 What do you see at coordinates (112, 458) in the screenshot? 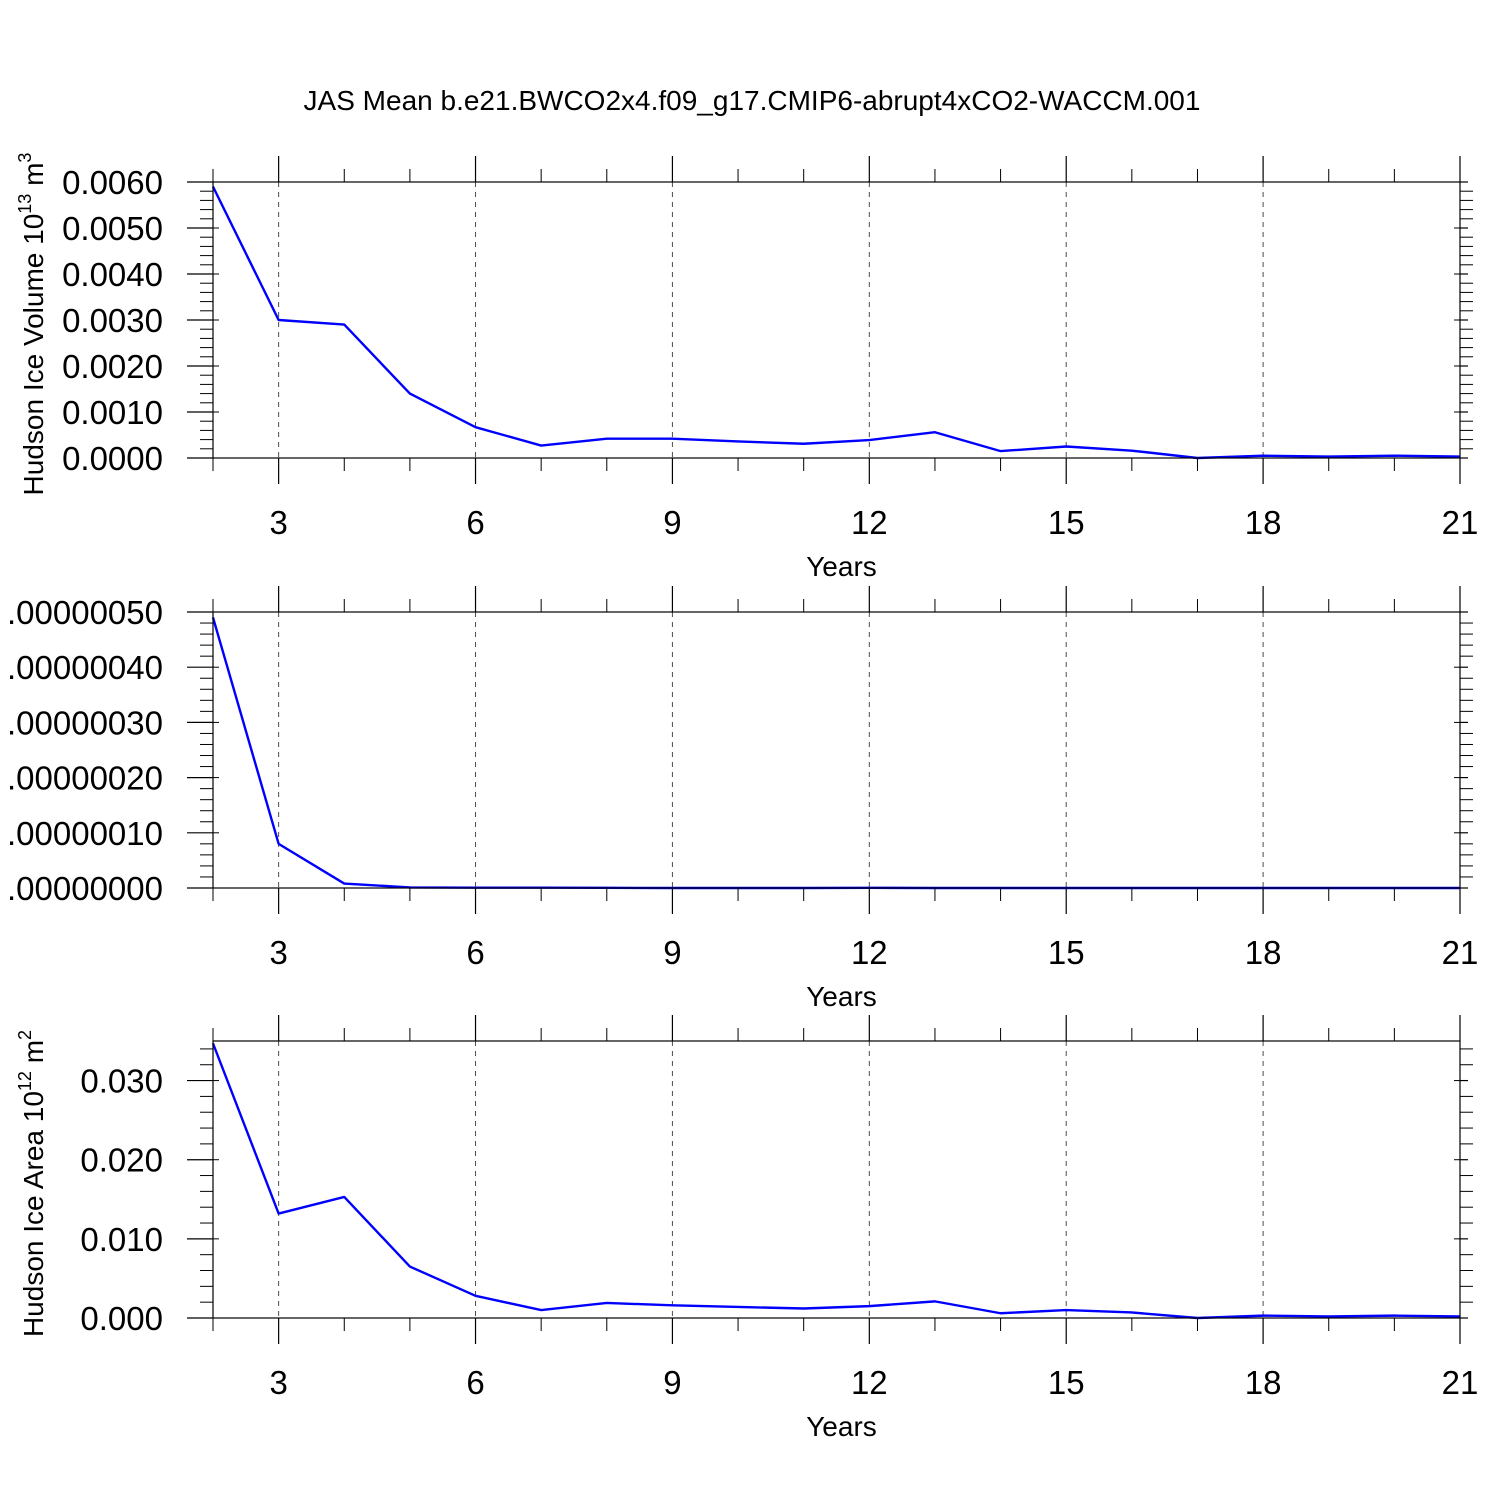
I see `y-tick-label: 0.0000` at bounding box center [112, 458].